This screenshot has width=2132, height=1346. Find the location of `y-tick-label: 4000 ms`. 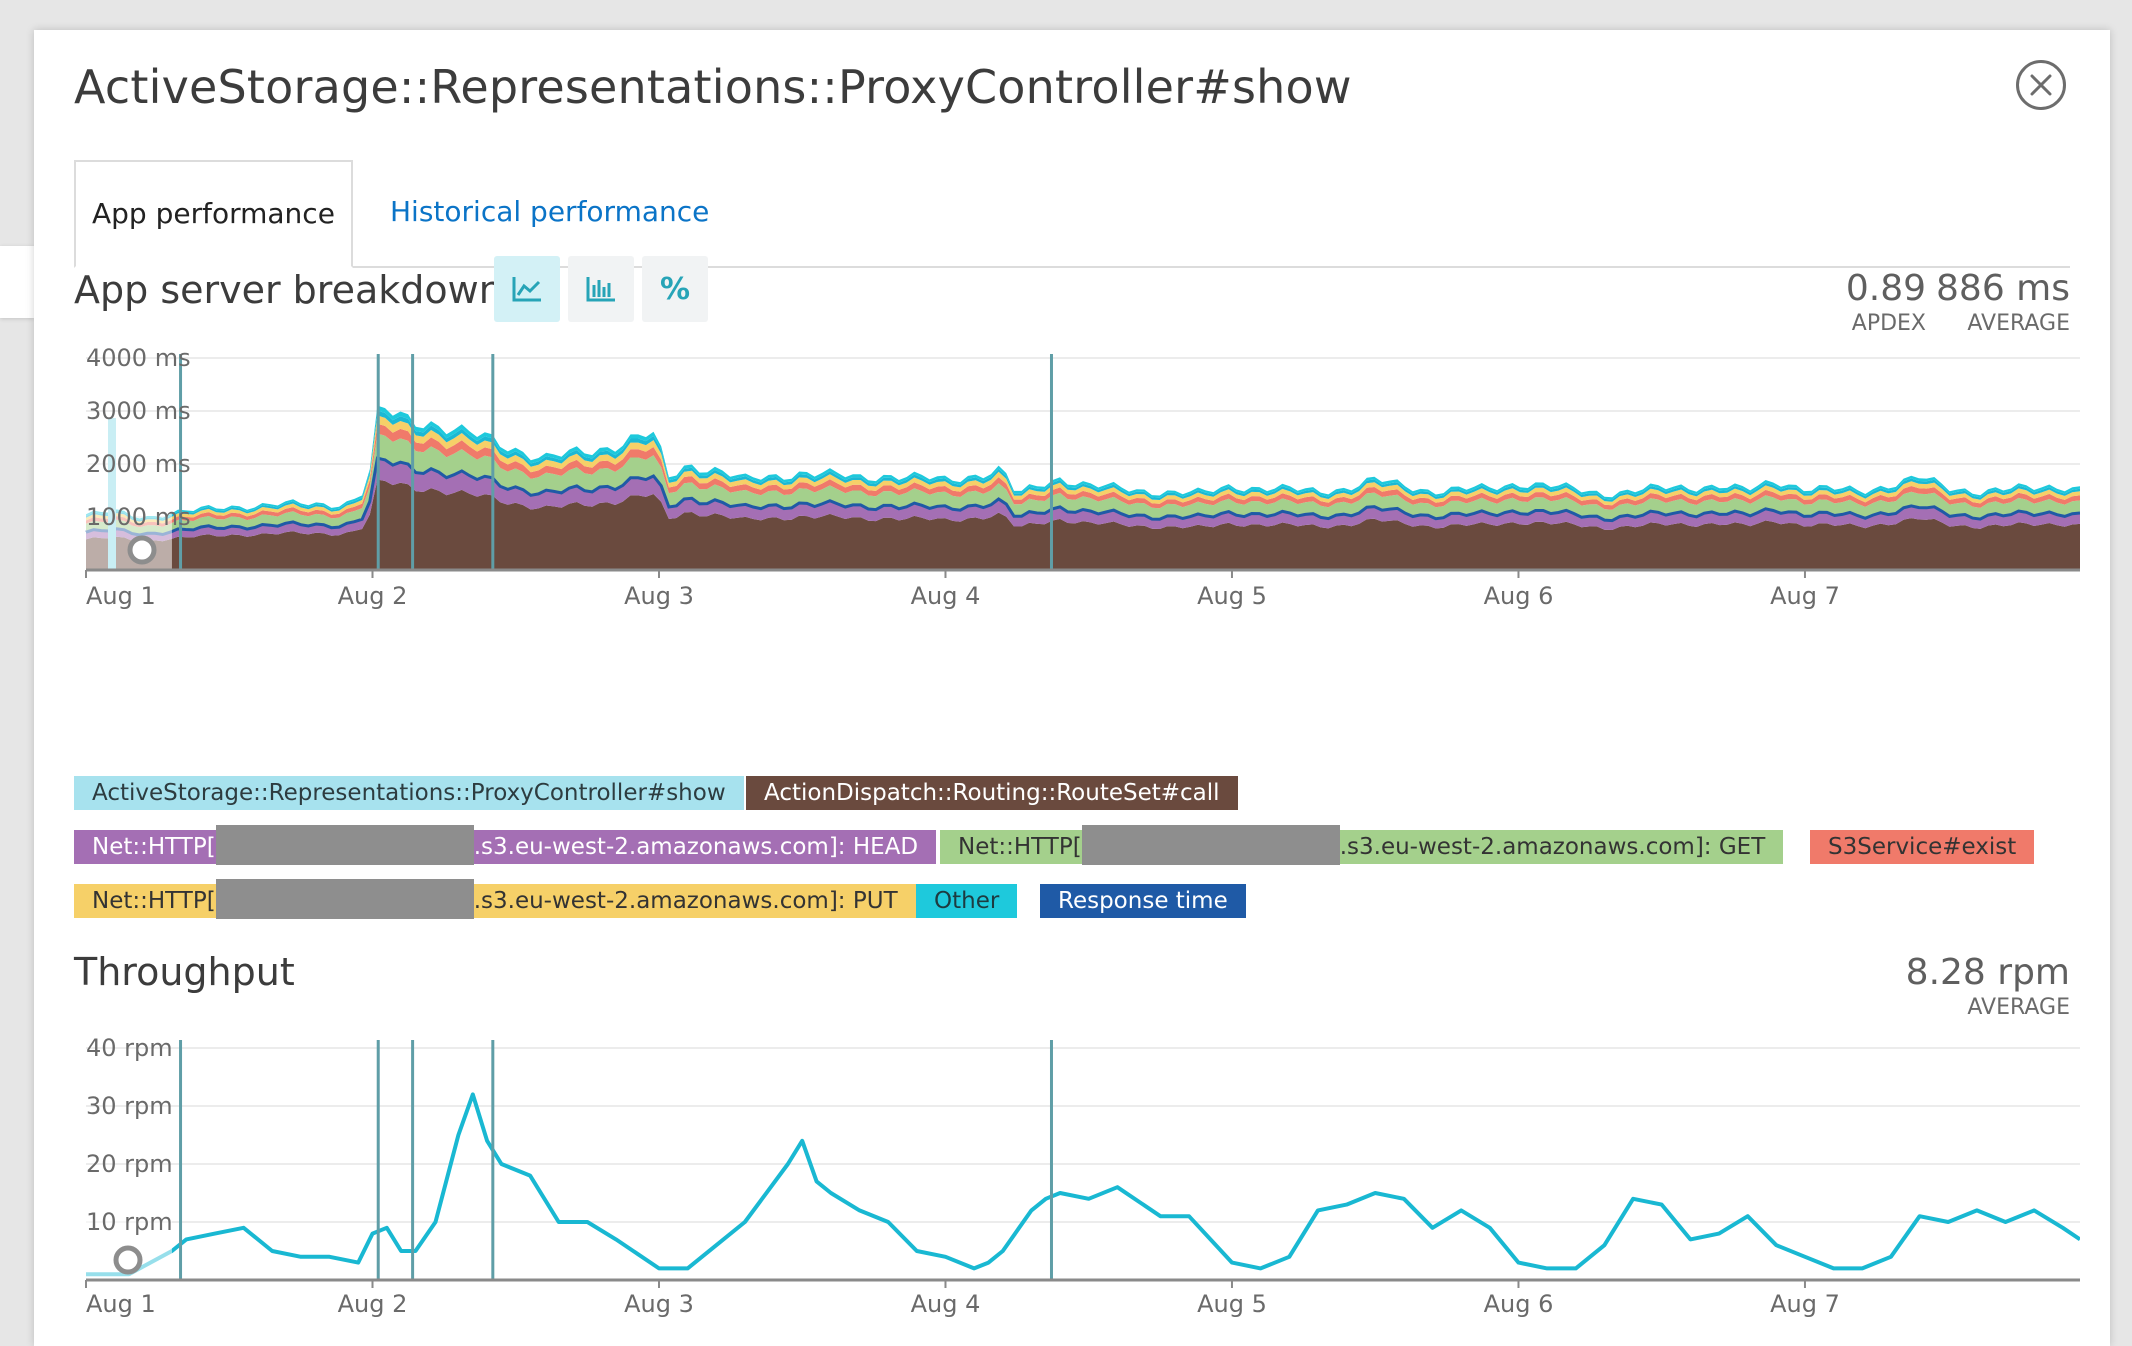

y-tick-label: 4000 ms is located at coordinates (138, 358).